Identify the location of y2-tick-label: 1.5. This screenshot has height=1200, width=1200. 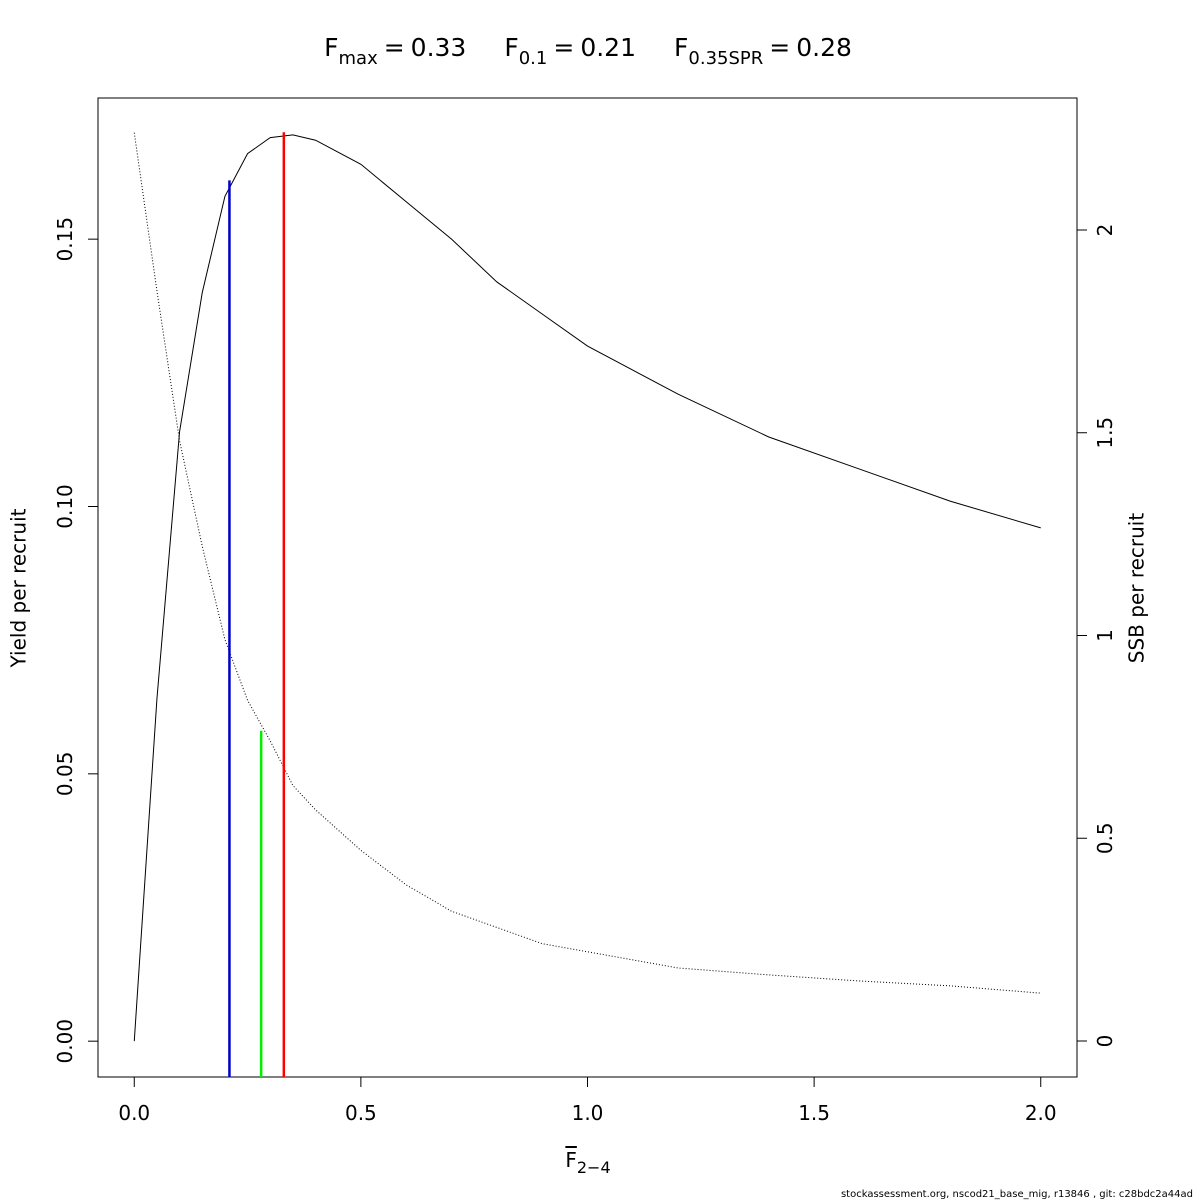
(1105, 433).